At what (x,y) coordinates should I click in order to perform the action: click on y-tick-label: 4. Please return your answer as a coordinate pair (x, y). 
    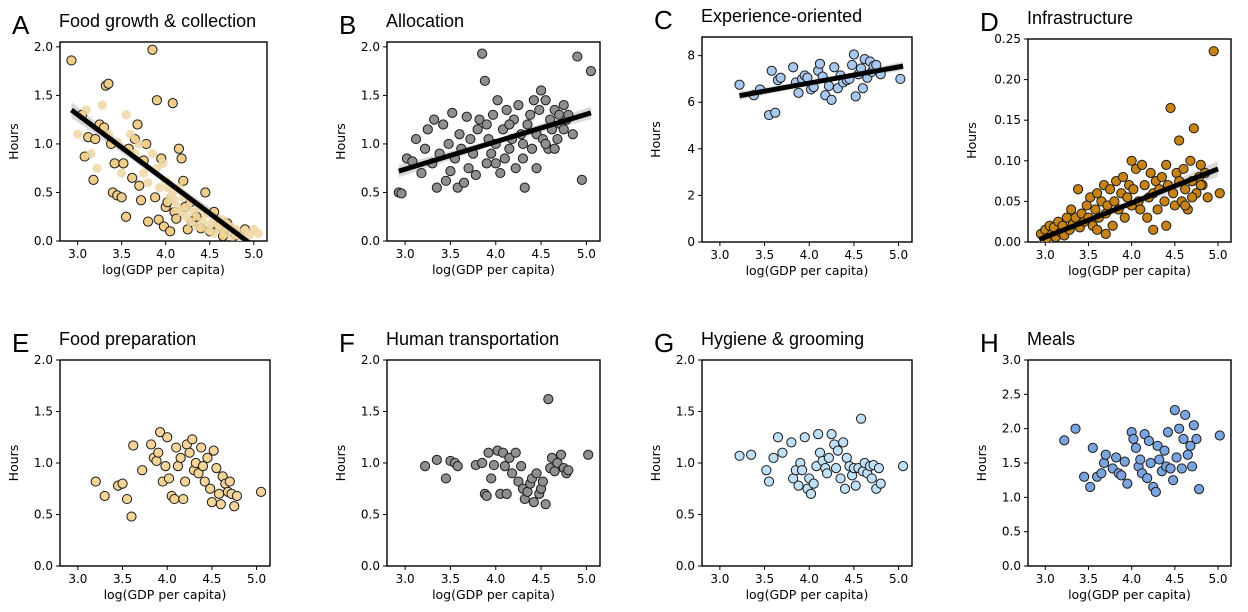
    Looking at the image, I should click on (691, 149).